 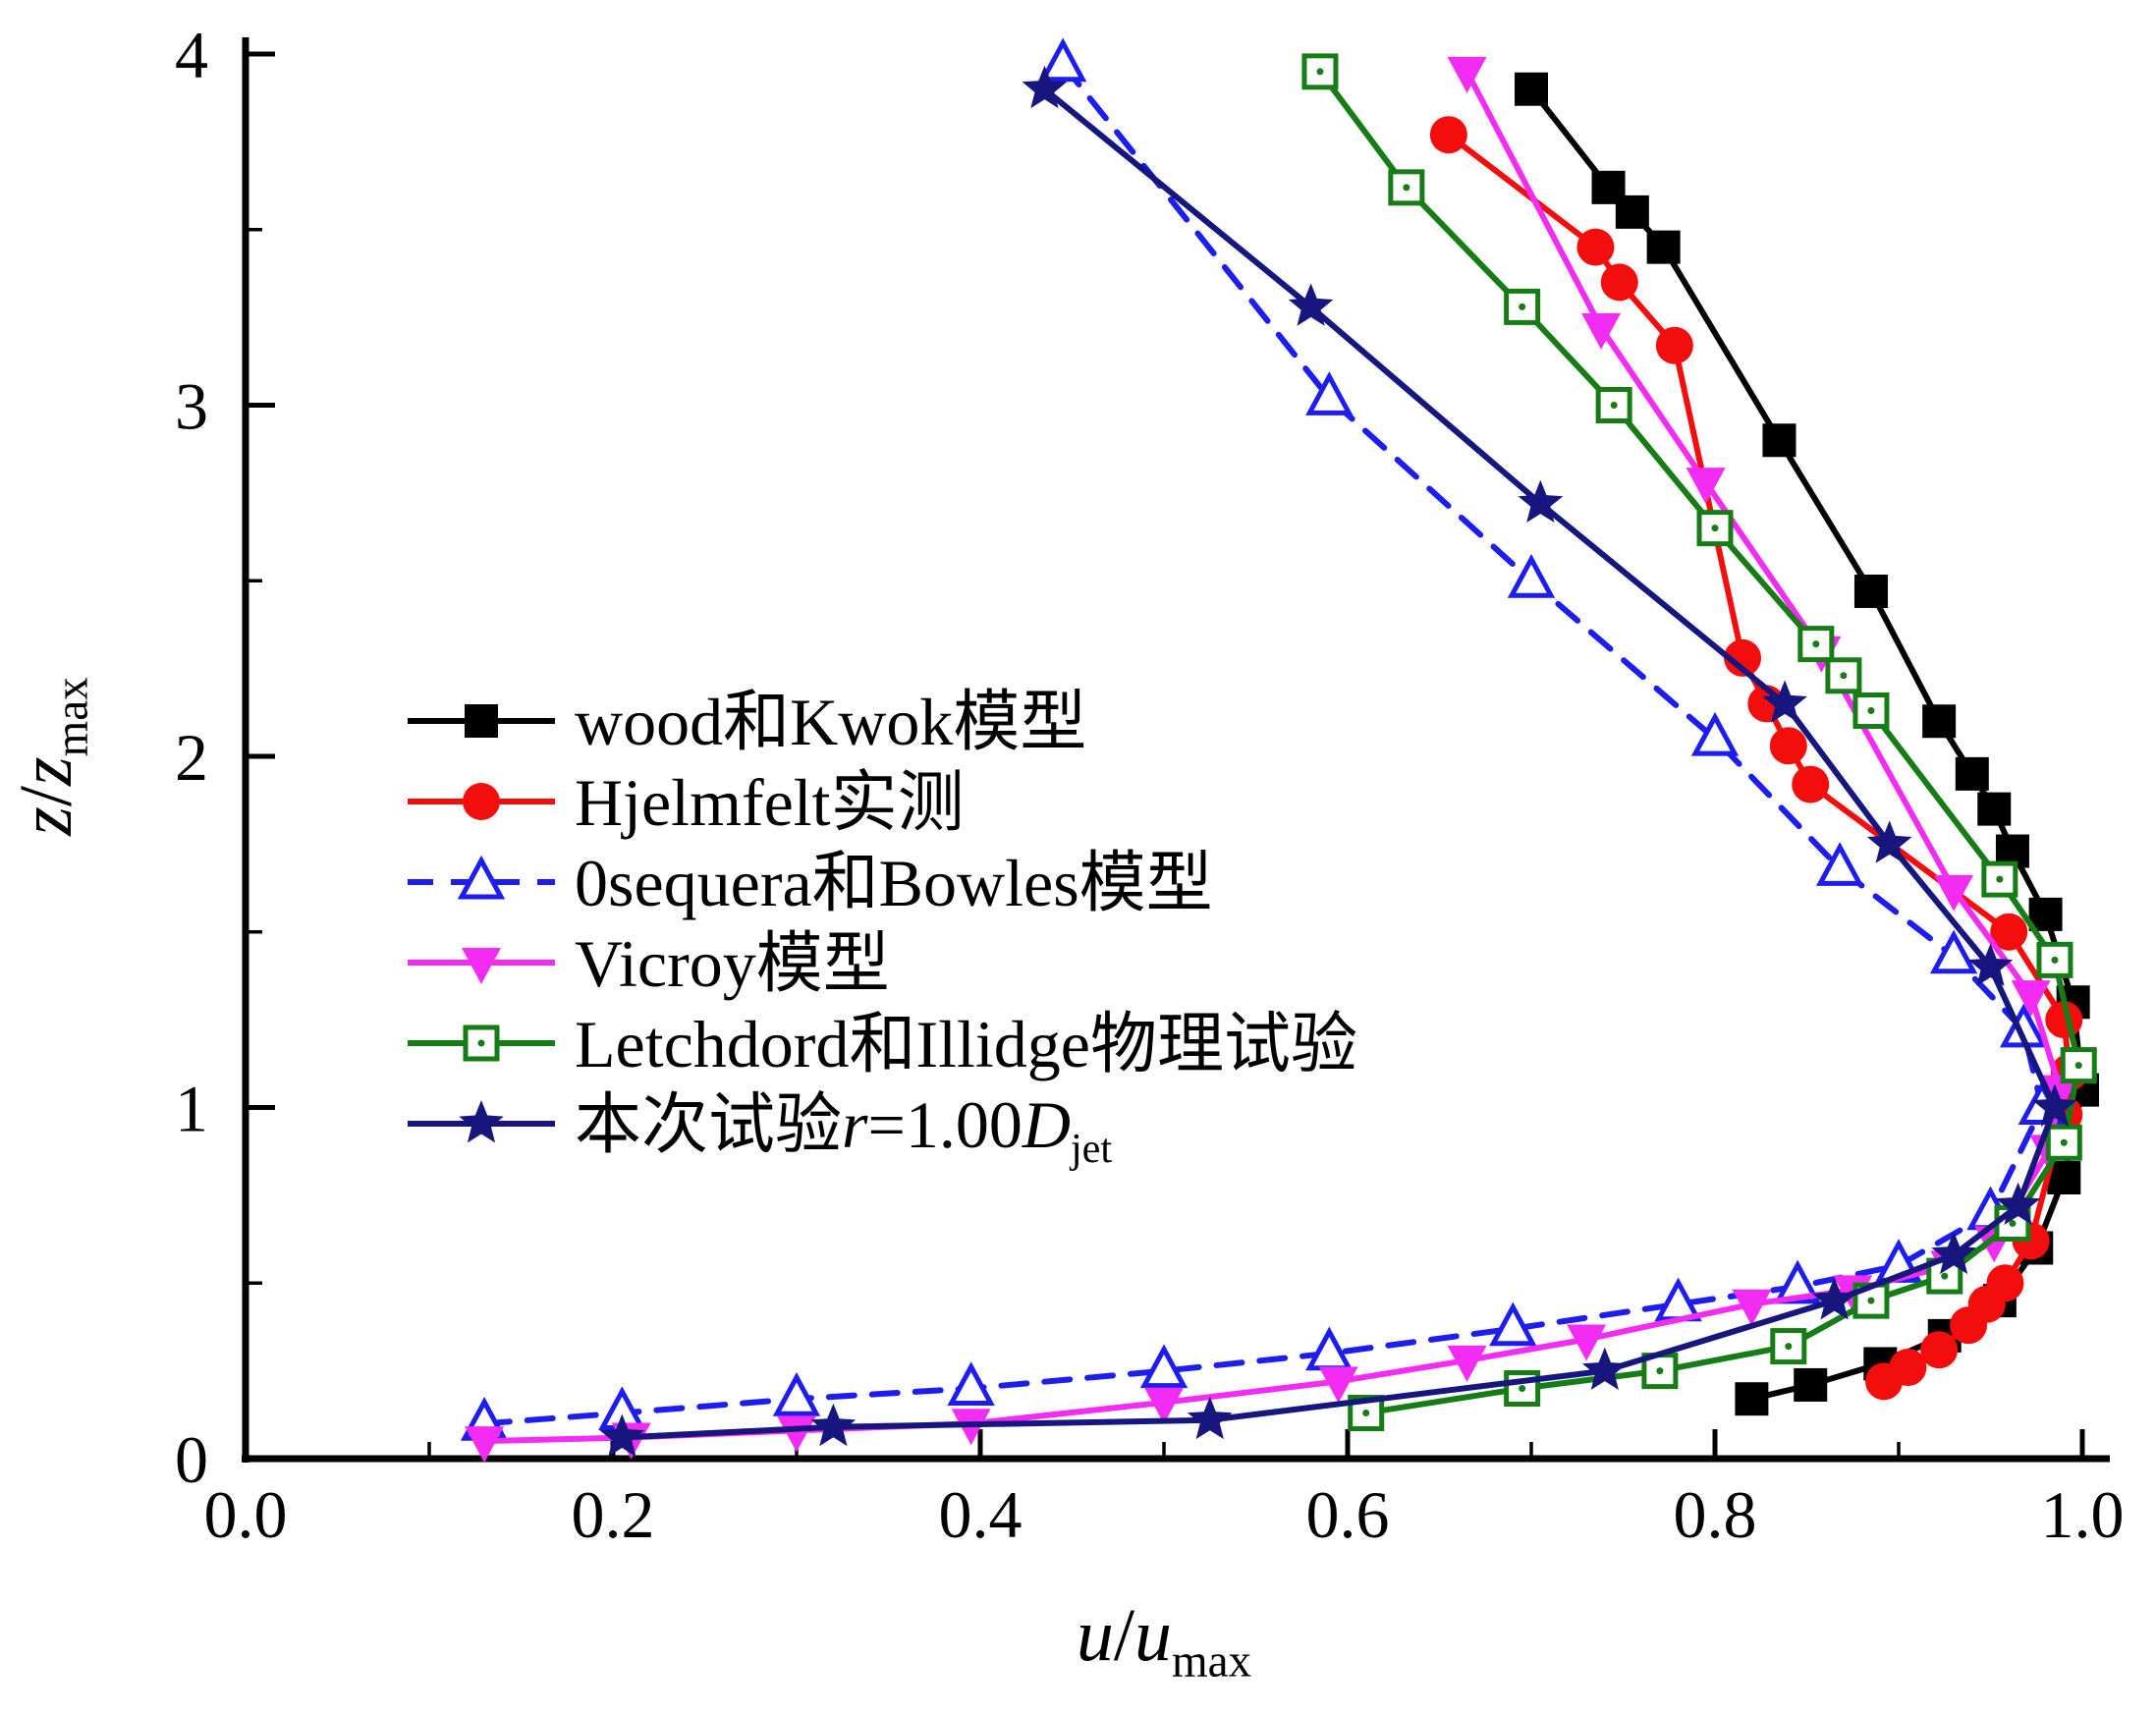 What do you see at coordinates (966, 1044) in the screenshot?
I see `legend-label: Letchdord和Illidge物理试验` at bounding box center [966, 1044].